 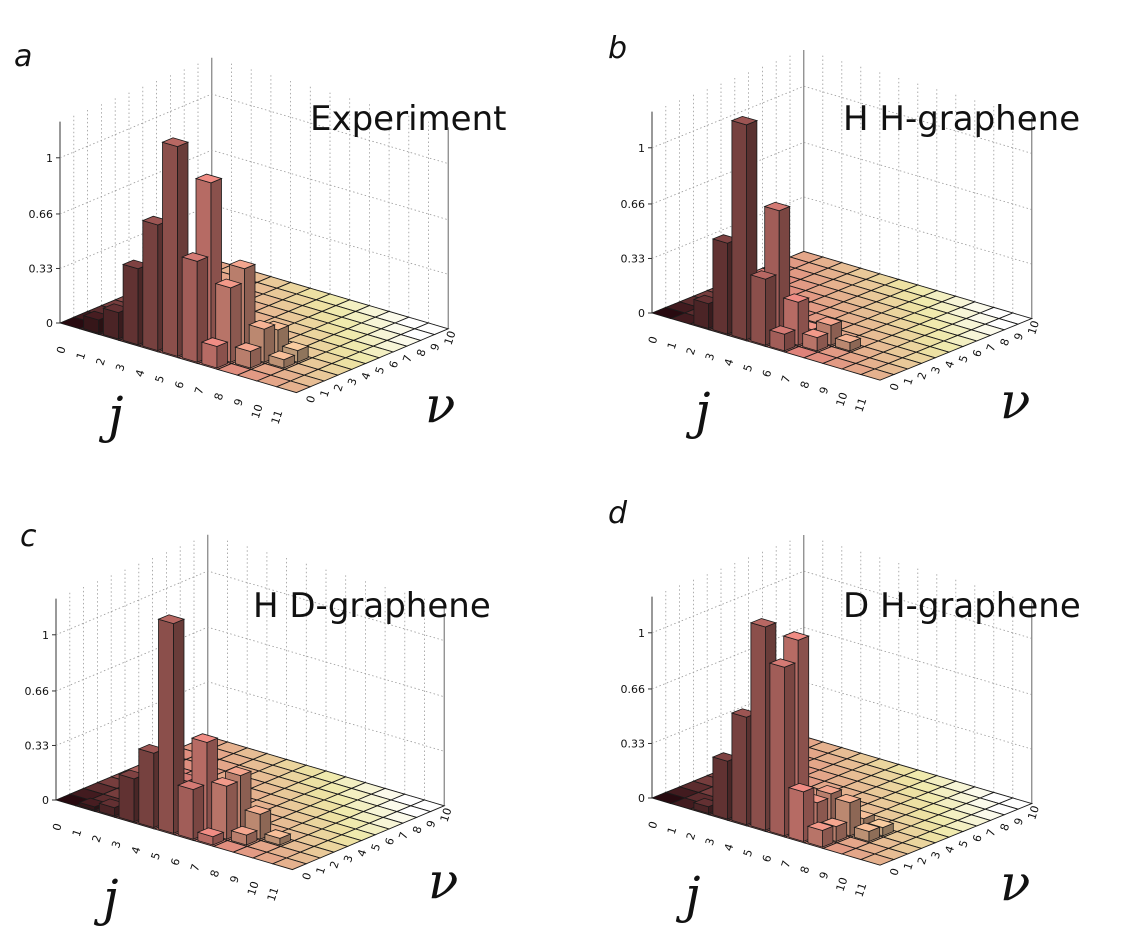 What do you see at coordinates (234, 879) in the screenshot?
I see `j-tick-label: 9` at bounding box center [234, 879].